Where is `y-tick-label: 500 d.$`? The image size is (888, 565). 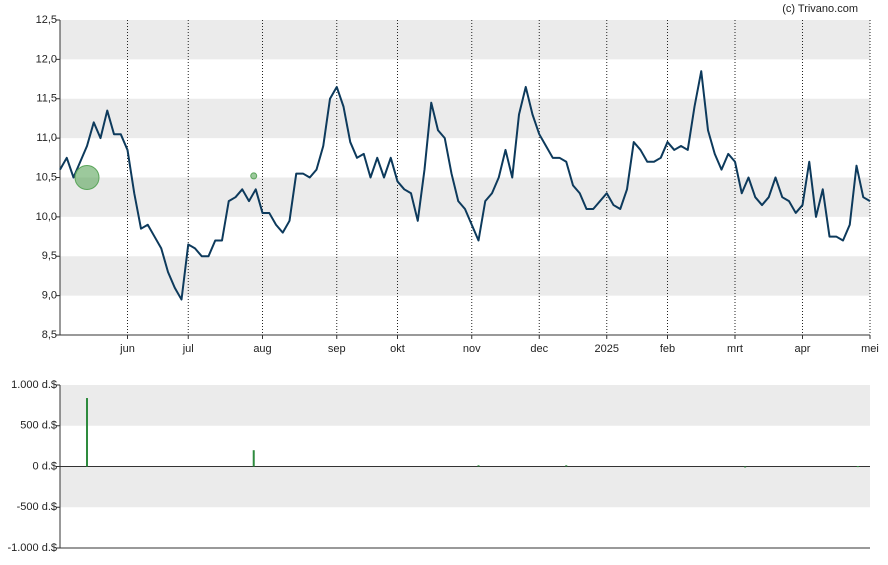
y-tick-label: 500 d.$ is located at coordinates (38, 426).